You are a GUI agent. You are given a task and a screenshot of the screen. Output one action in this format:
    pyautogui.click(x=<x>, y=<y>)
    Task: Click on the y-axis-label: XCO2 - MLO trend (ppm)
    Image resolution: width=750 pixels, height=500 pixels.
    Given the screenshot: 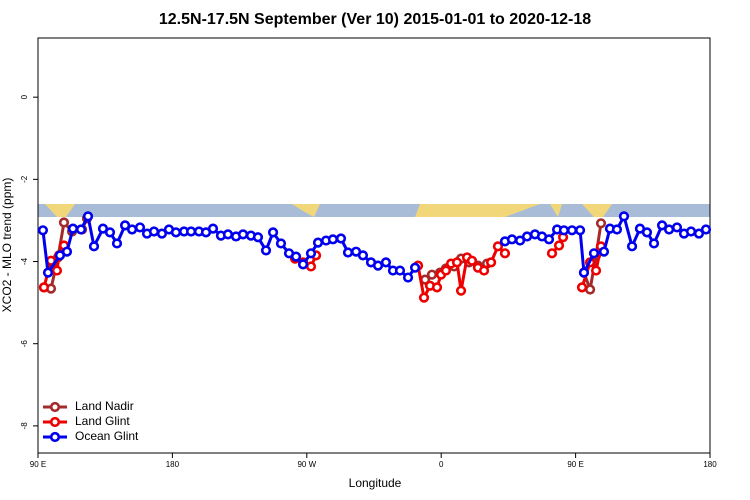 What is the action you would take?
    pyautogui.click(x=7, y=245)
    